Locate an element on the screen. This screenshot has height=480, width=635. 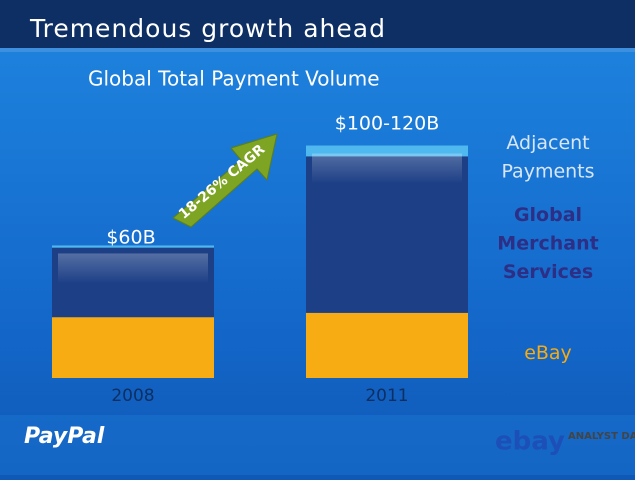
analyst-day: ANALYST DAY is located at coordinates (601, 436).